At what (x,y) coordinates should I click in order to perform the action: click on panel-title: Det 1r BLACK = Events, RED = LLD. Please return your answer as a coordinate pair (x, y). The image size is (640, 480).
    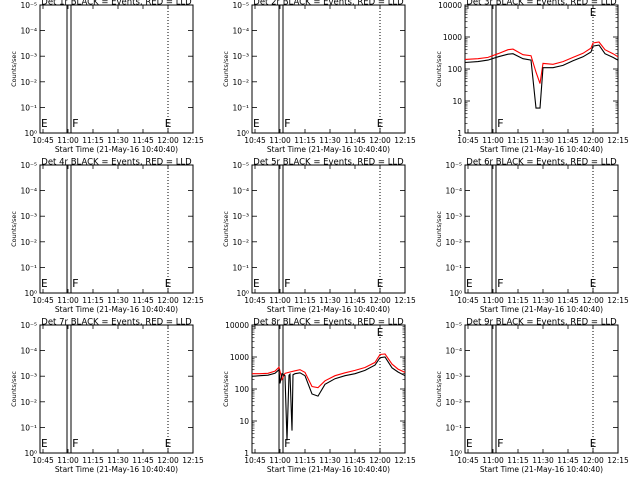
    Looking at the image, I should click on (116, 4).